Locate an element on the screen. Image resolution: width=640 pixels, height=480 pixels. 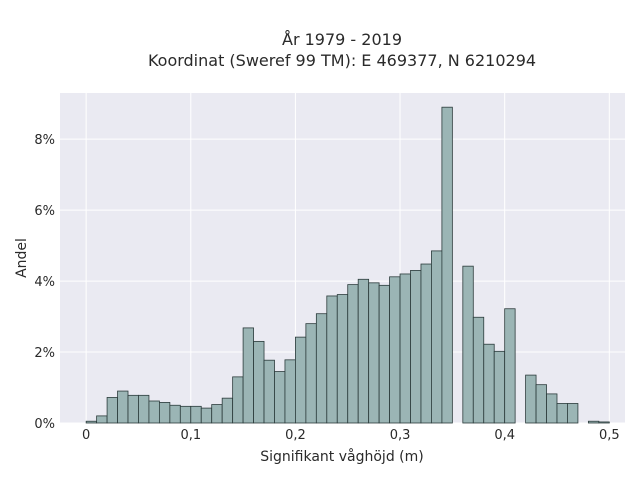
y-tick-label-1: 2% is located at coordinates (44, 353).